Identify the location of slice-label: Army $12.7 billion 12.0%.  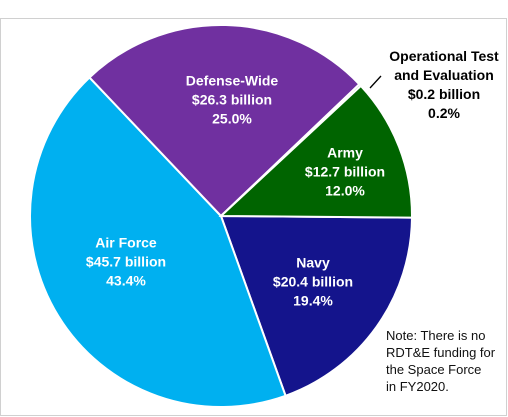
(345, 172).